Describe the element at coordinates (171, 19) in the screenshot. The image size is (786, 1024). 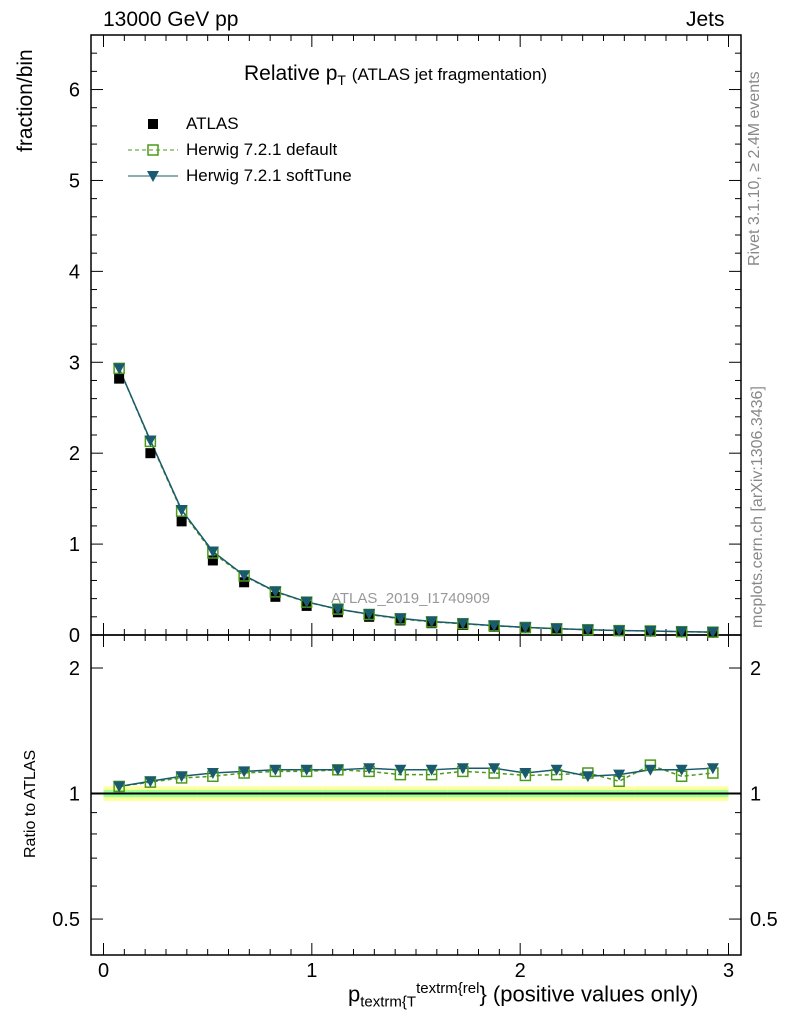
I see `header-left: 13000 GeV pp` at that location.